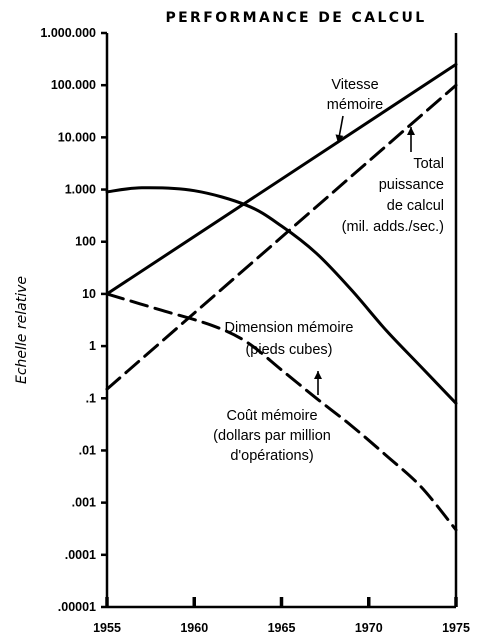  What do you see at coordinates (68, 33) in the screenshot?
I see `y-tick-label: 1.000.000` at bounding box center [68, 33].